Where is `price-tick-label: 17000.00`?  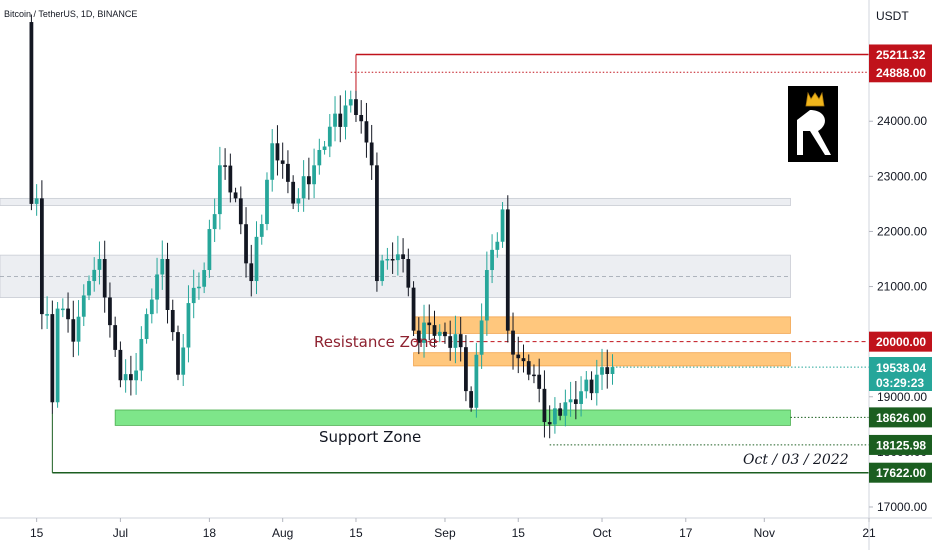
price-tick-label: 17000.00 is located at coordinates (902, 507).